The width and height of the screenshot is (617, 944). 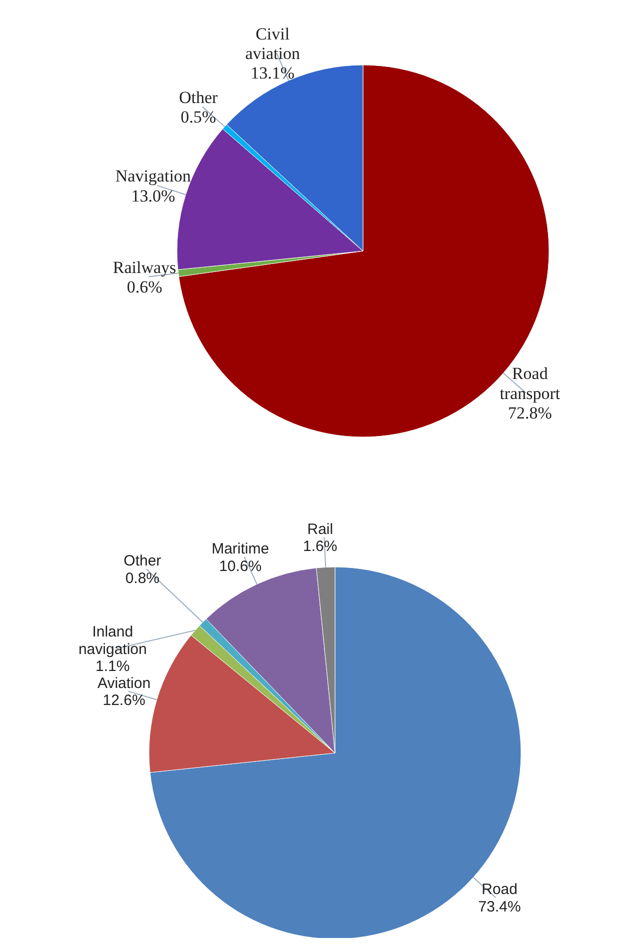 What do you see at coordinates (112, 641) in the screenshot?
I see `slice-label: Inland navigation` at bounding box center [112, 641].